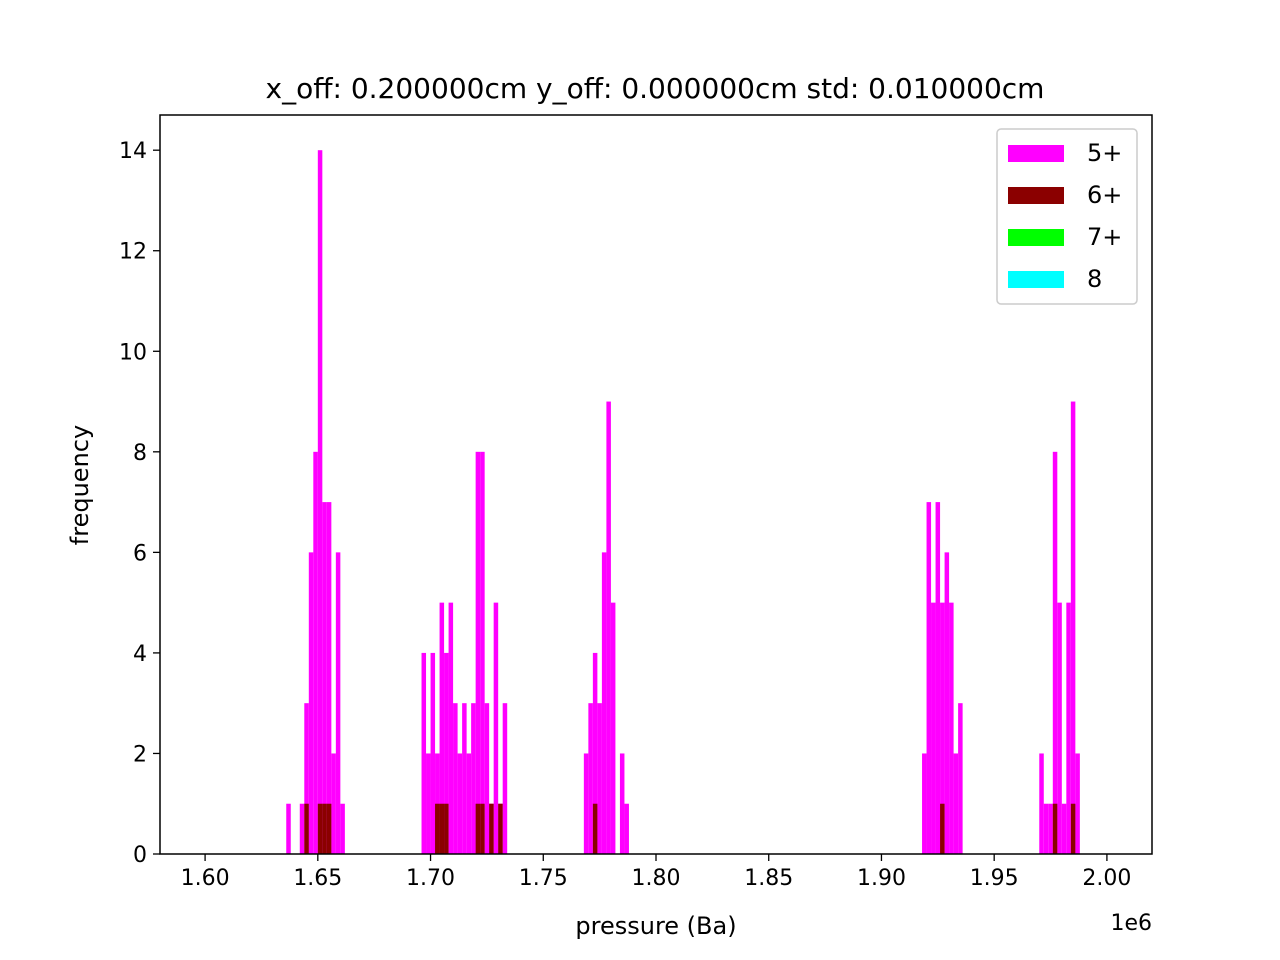  I want to click on x-tick-label: 1.75, so click(543, 878).